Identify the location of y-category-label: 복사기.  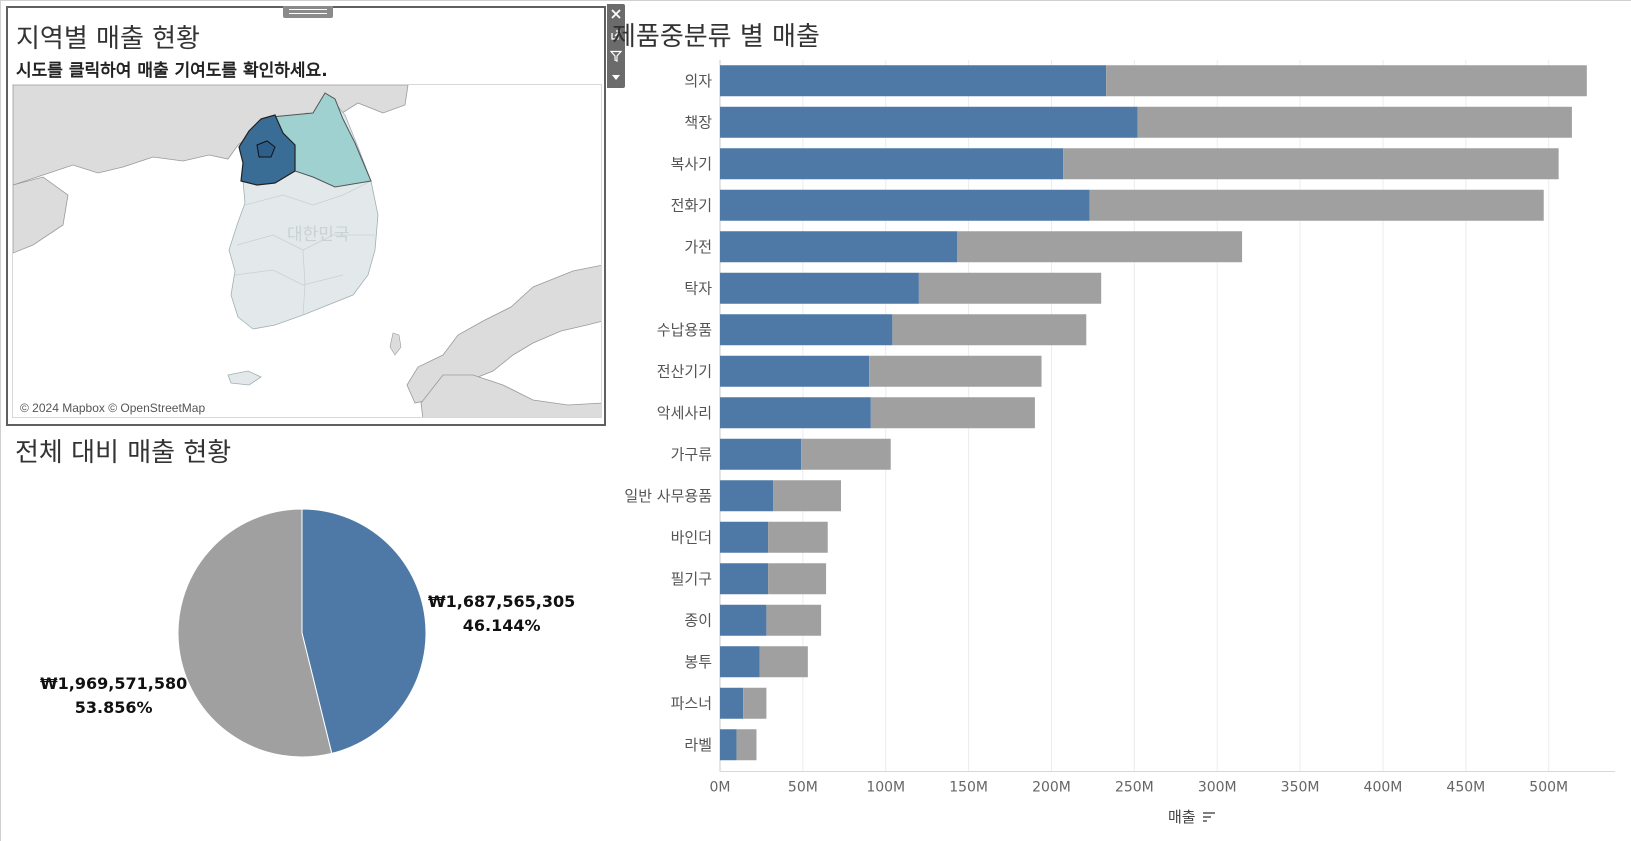
(691, 164).